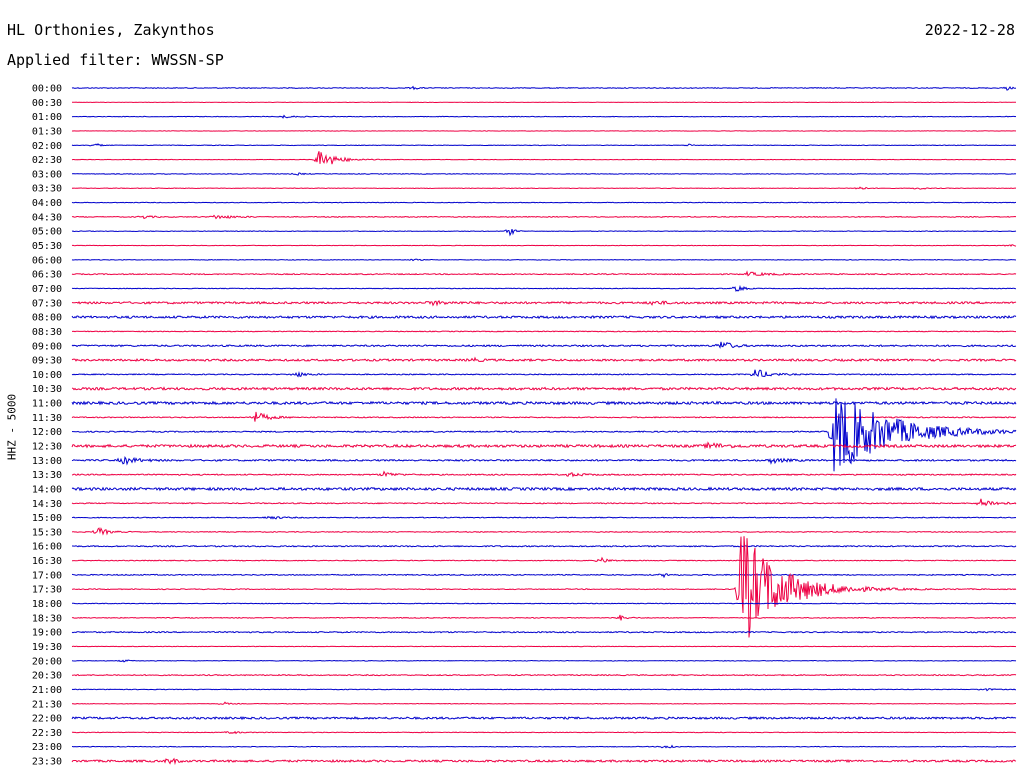 Image resolution: width=1024 pixels, height=780 pixels. Describe the element at coordinates (47, 232) in the screenshot. I see `row-time-label: 05:00` at that location.